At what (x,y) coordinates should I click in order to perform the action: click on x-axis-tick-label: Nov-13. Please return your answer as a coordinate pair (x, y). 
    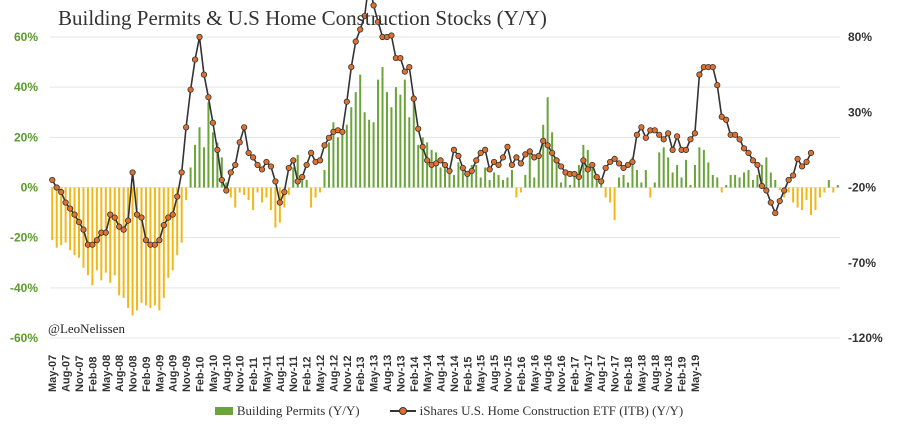
    Looking at the image, I should click on (401, 373).